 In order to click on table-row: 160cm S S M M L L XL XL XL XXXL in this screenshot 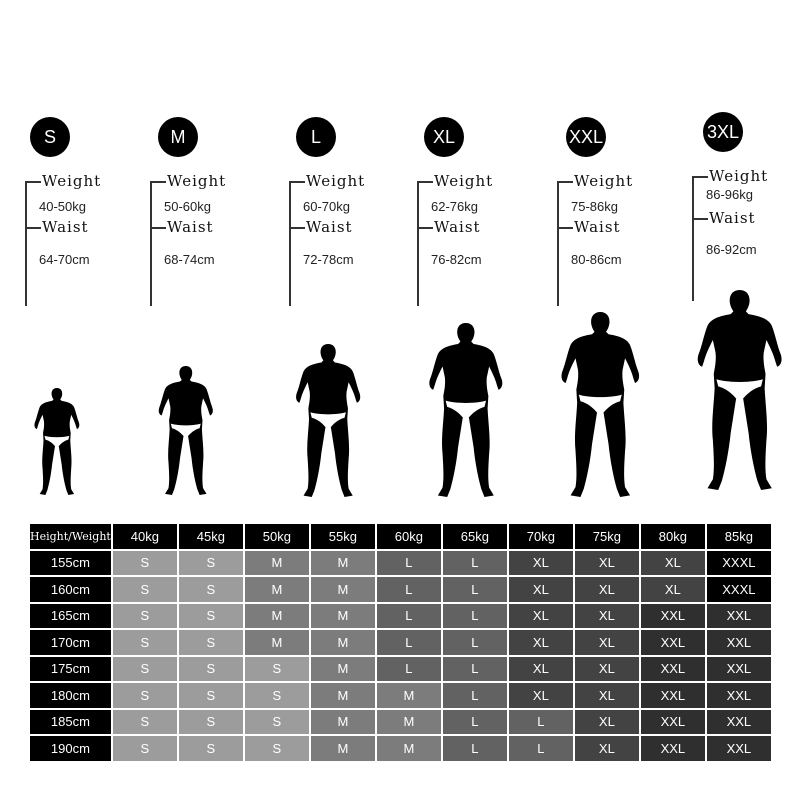, I will do `click(400, 589)`.